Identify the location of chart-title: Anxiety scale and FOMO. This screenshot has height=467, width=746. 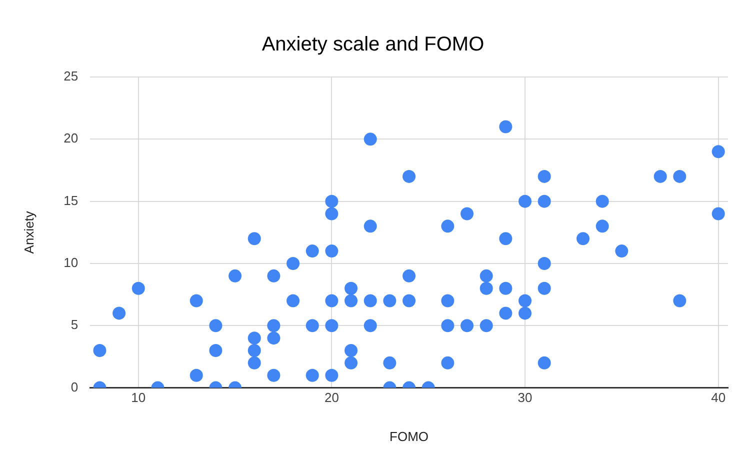
(373, 45).